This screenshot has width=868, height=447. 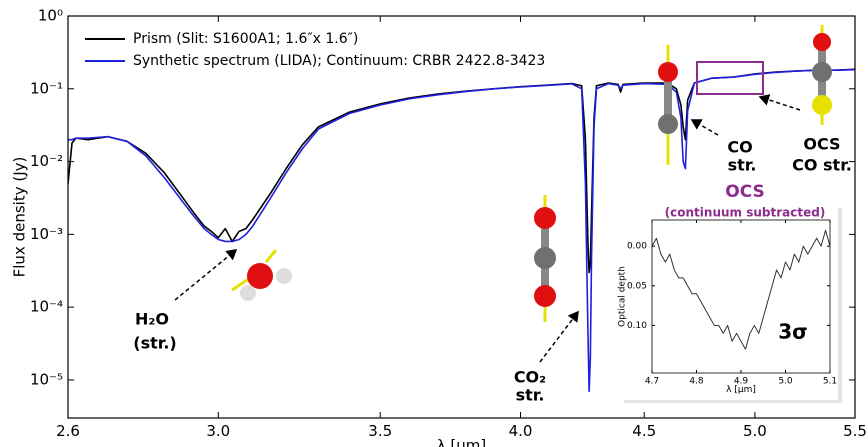 I want to click on y-axis-label: Optical depth, so click(x=623, y=296).